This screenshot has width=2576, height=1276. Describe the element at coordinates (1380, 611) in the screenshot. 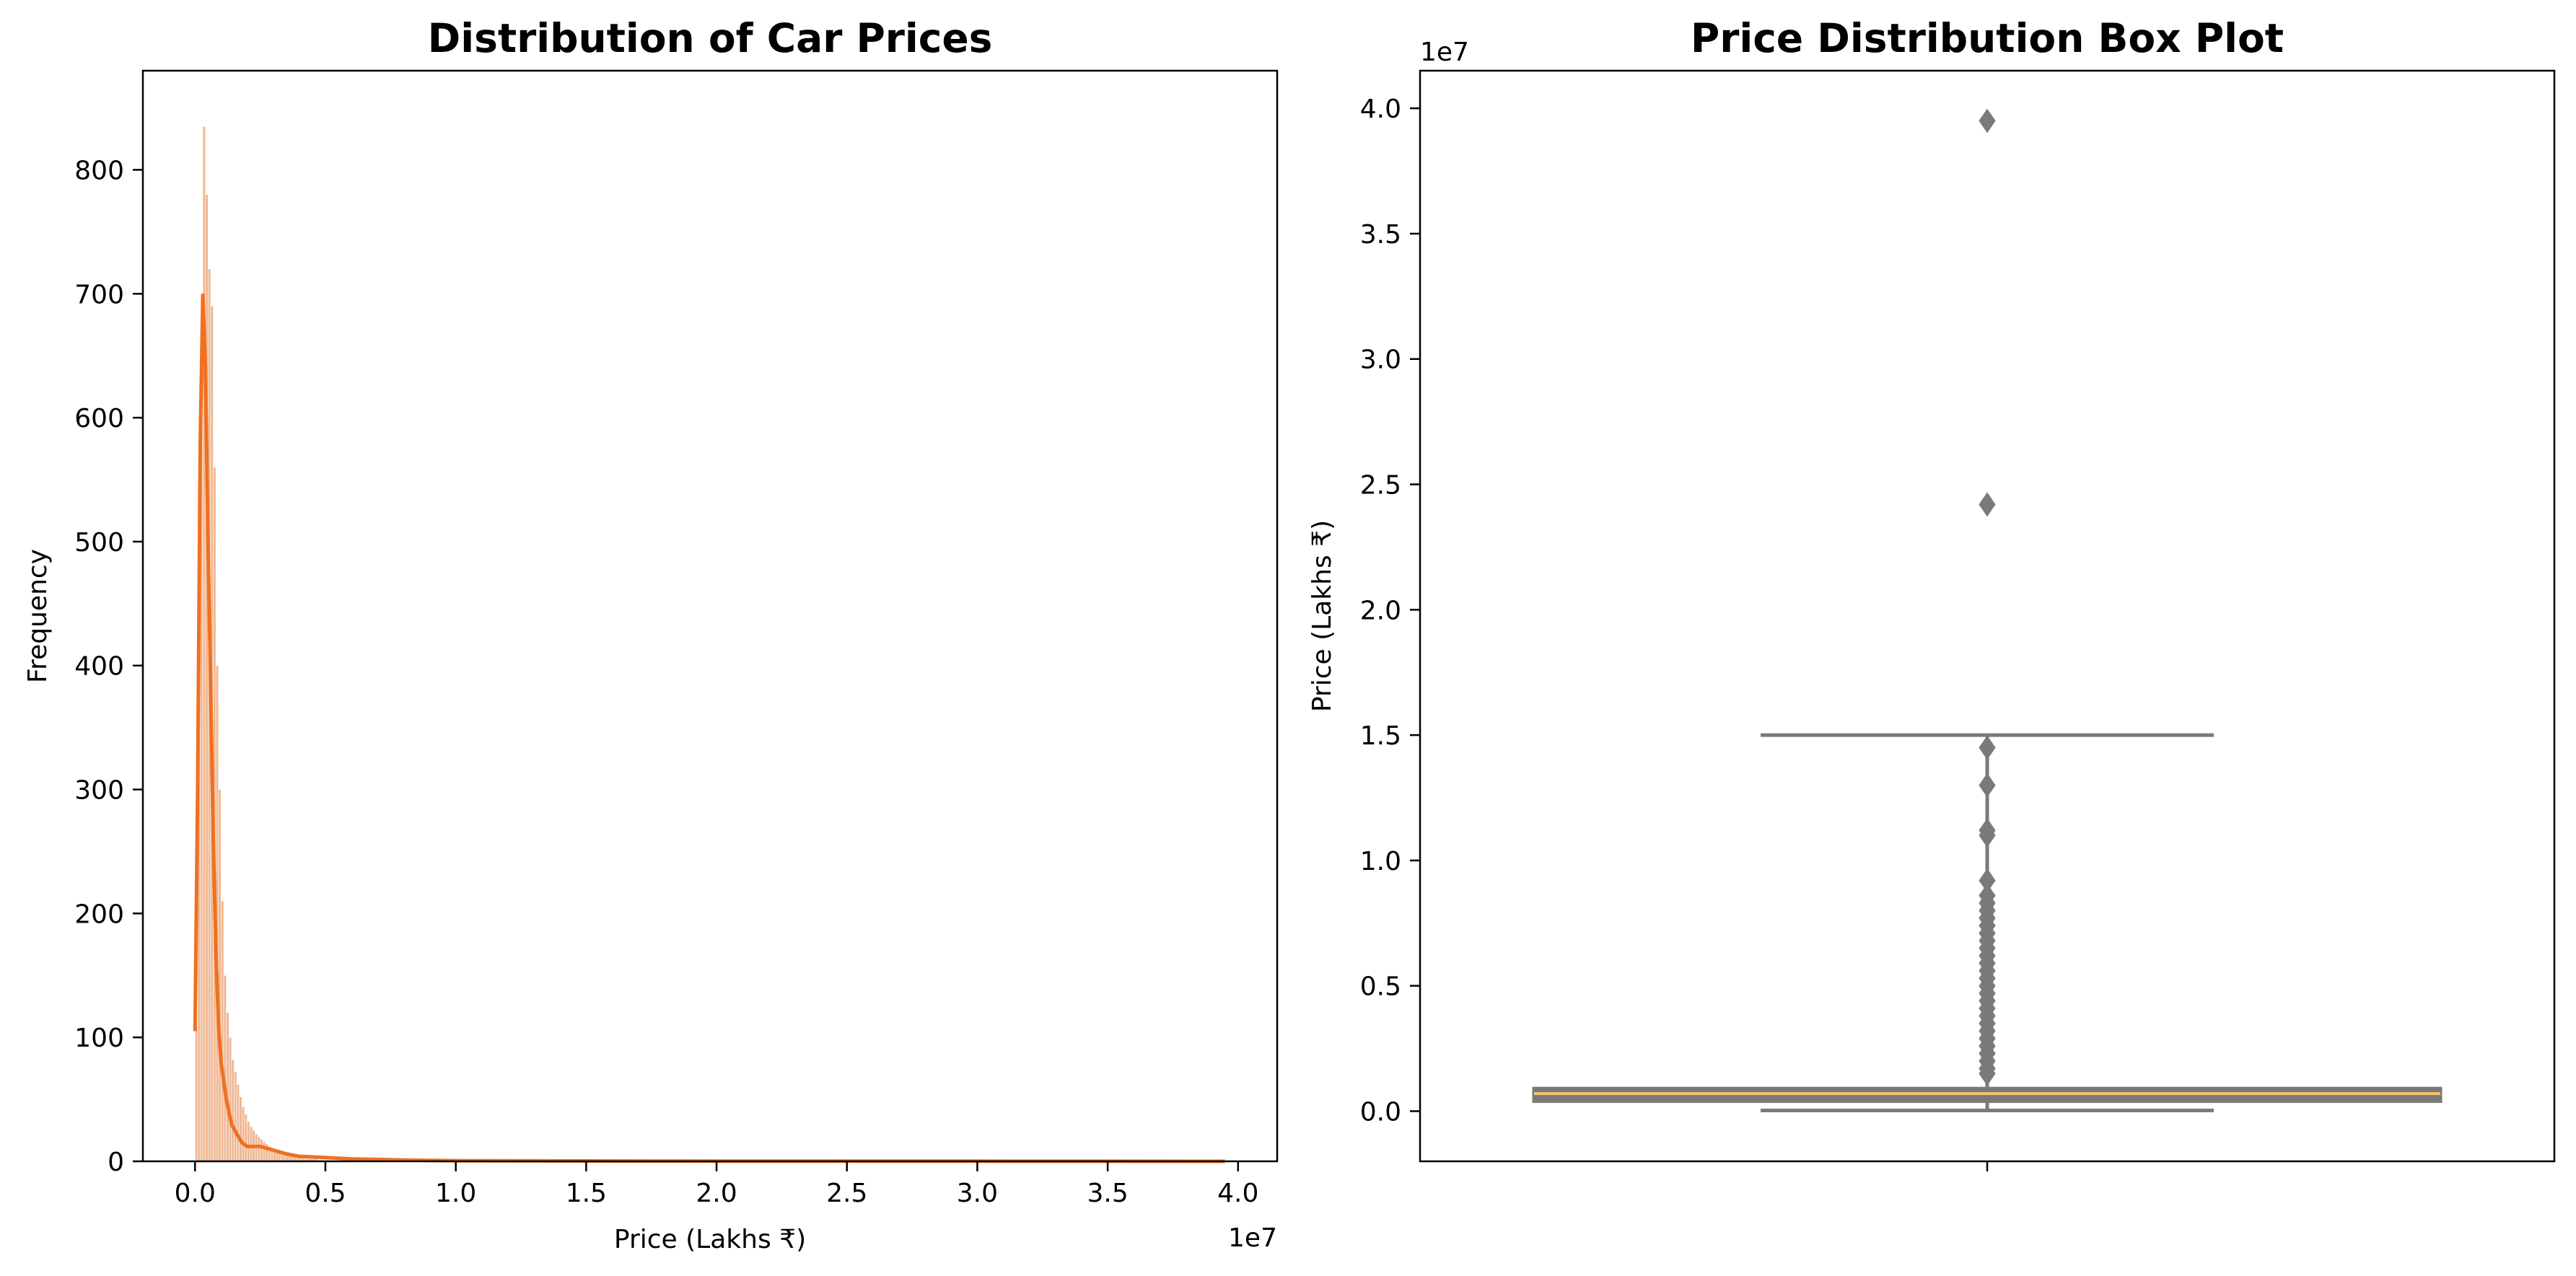

I see `y-tick-label: 2.0` at that location.